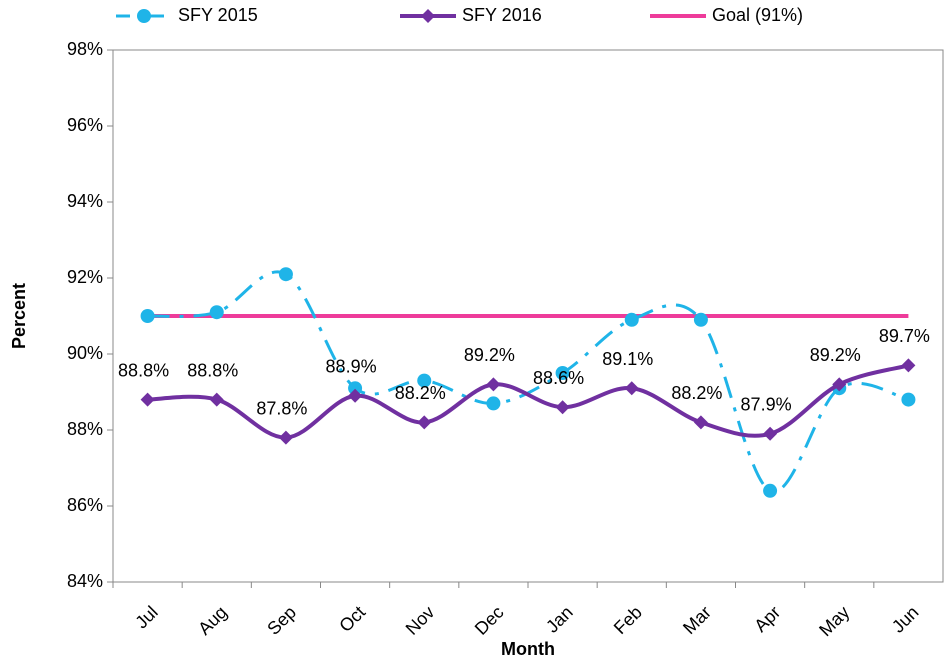 The width and height of the screenshot is (951, 663). I want to click on x-tick-label: Jul, so click(146, 617).